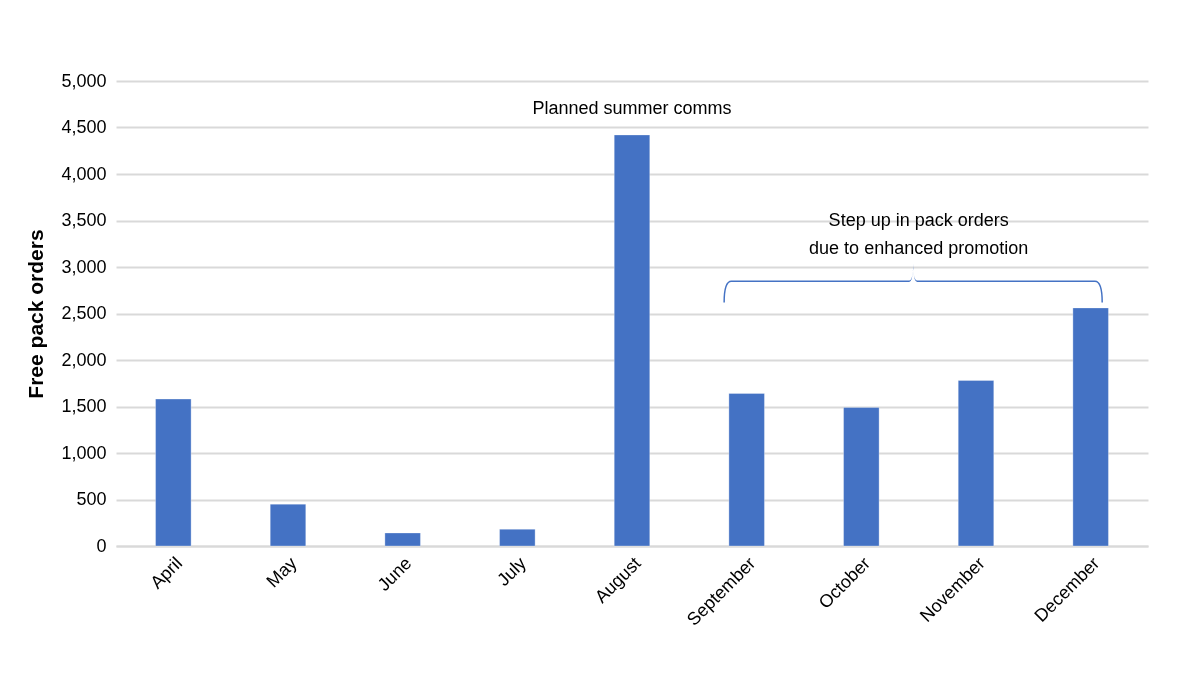 The image size is (1202, 676). Describe the element at coordinates (281, 572) in the screenshot. I see `x-tick-label: May` at that location.